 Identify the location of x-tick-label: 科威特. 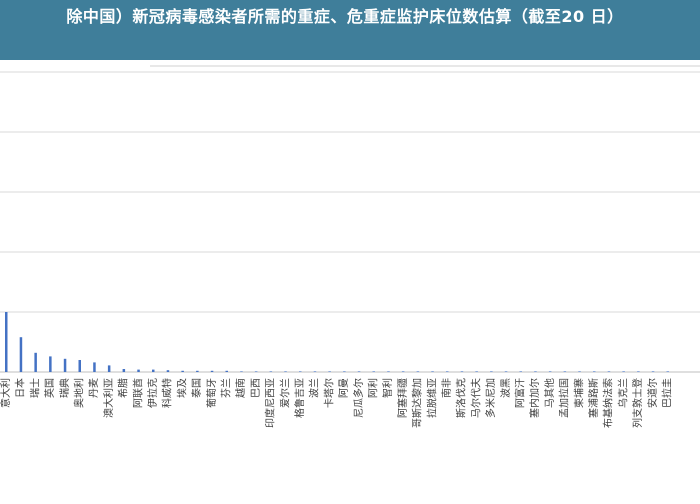
(167, 393).